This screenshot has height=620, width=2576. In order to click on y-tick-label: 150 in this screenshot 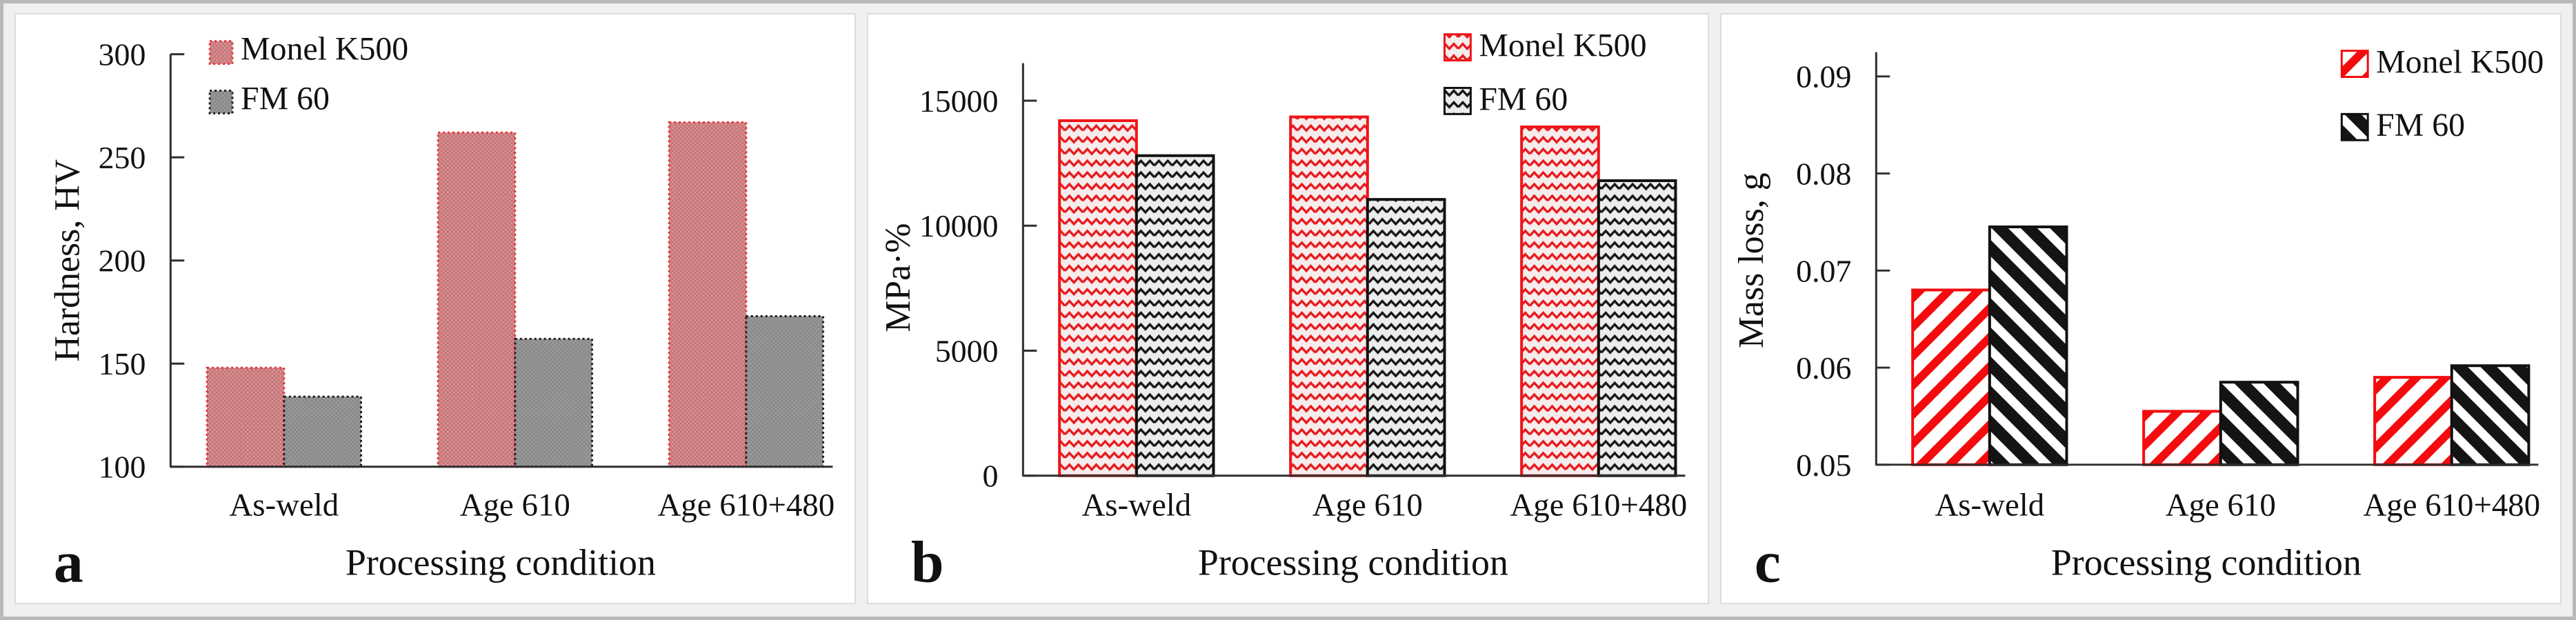, I will do `click(122, 363)`.